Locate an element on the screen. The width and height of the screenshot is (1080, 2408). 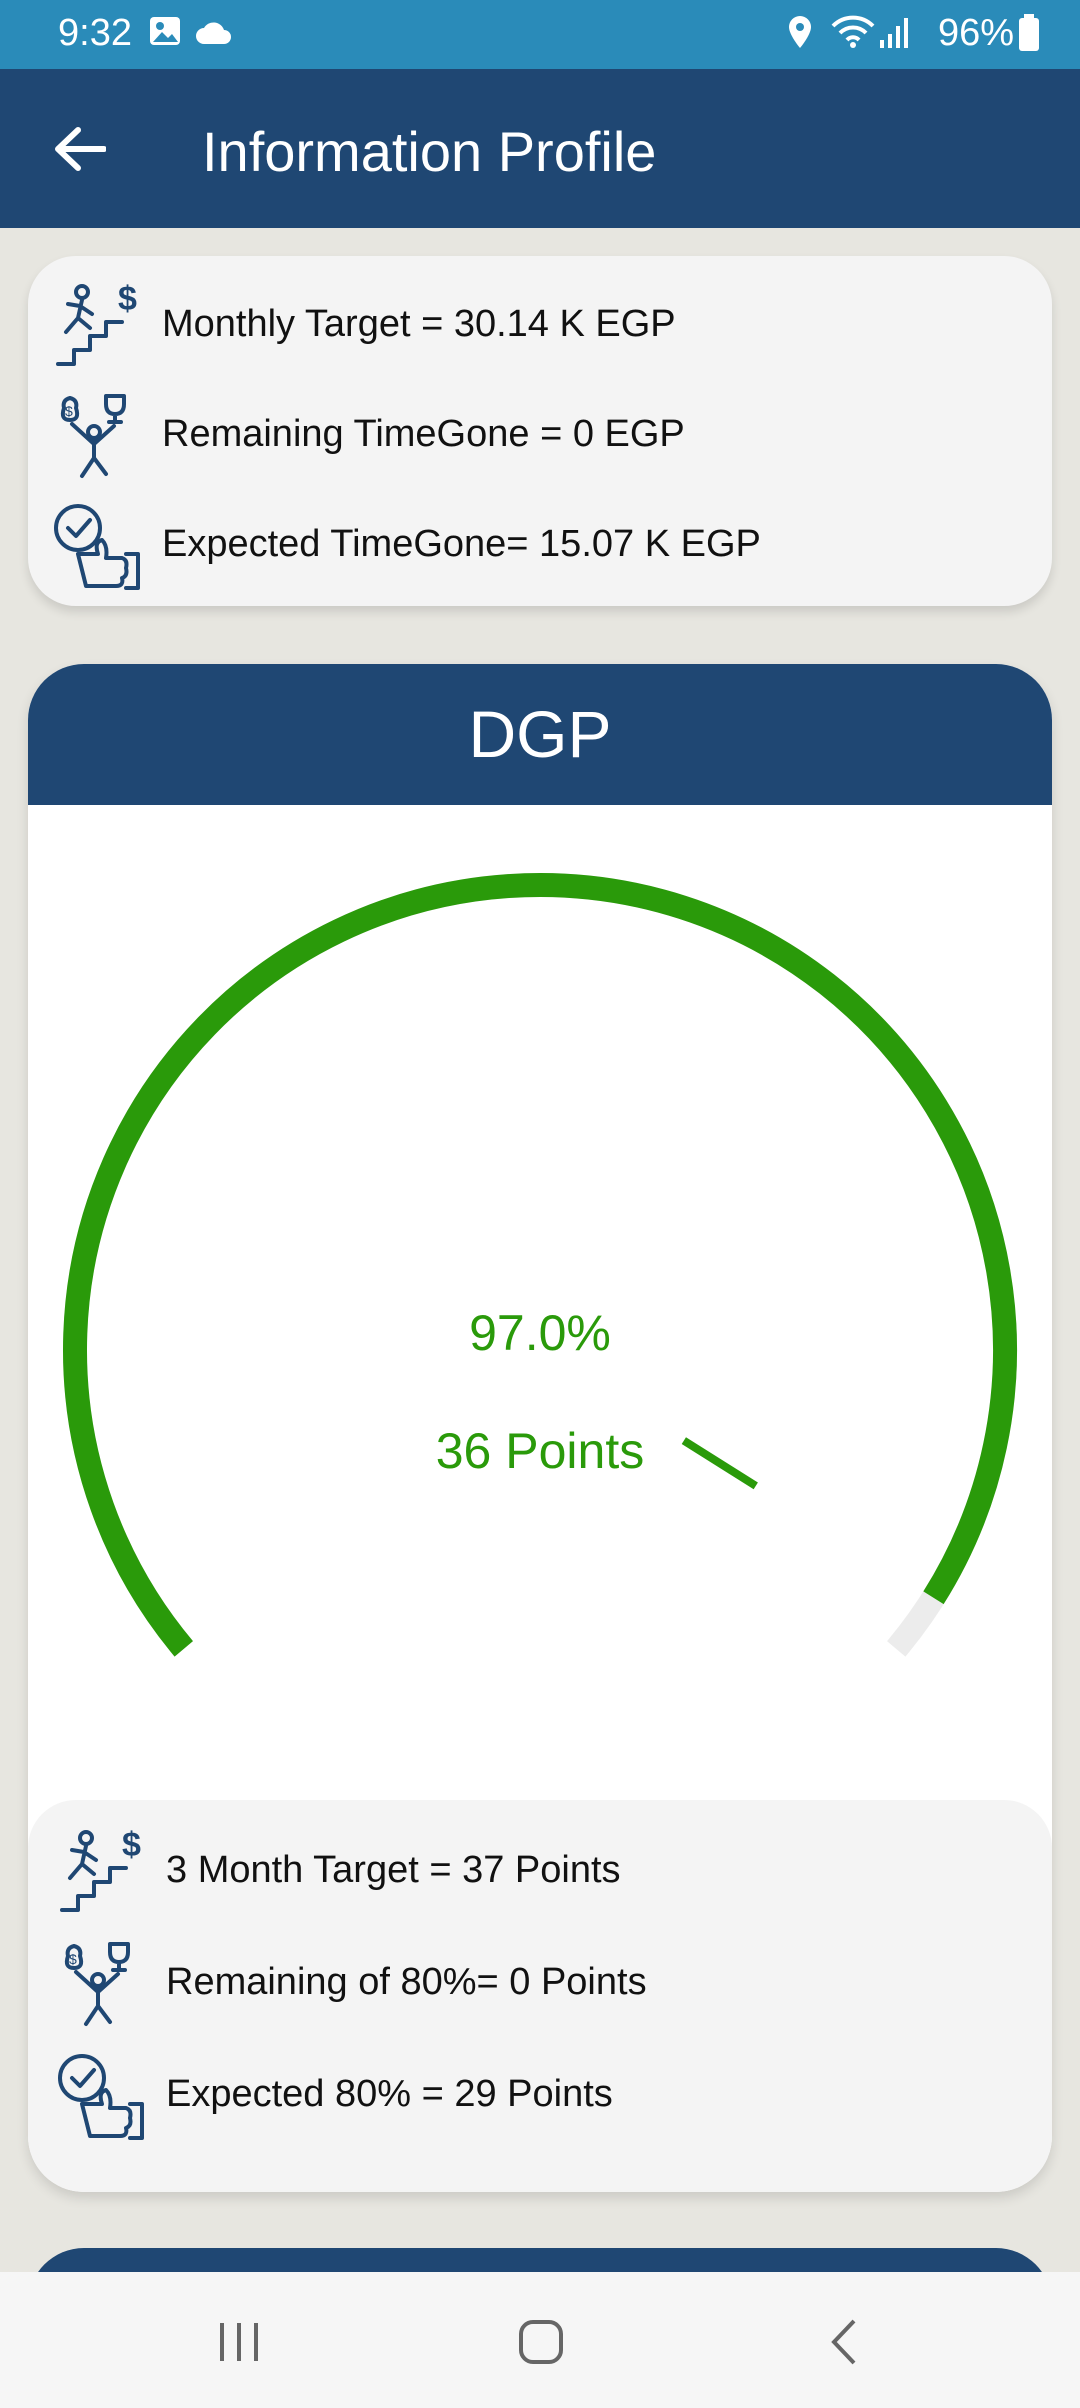
back-button is located at coordinates (80, 149).